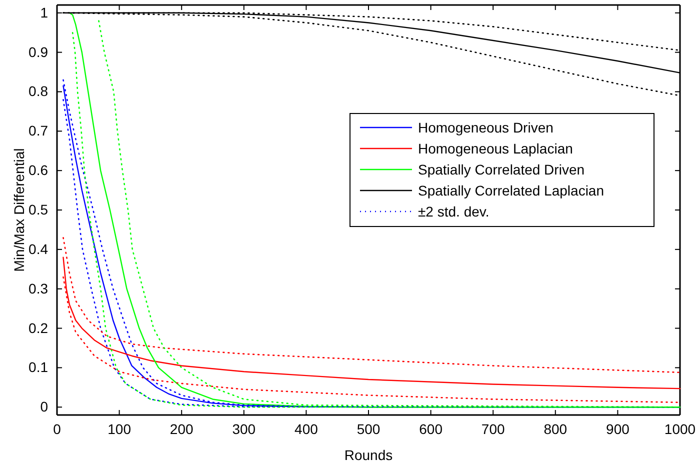 The width and height of the screenshot is (697, 466). Describe the element at coordinates (44, 406) in the screenshot. I see `y-tick-label: 0` at that location.